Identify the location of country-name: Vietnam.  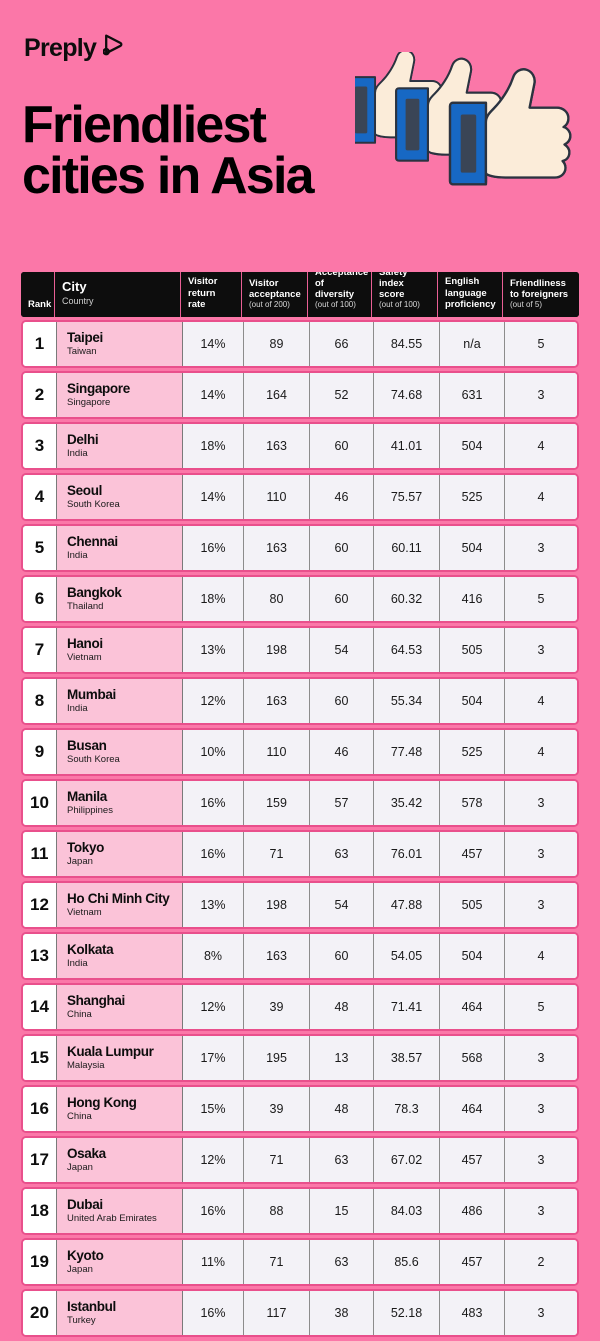
(84, 658).